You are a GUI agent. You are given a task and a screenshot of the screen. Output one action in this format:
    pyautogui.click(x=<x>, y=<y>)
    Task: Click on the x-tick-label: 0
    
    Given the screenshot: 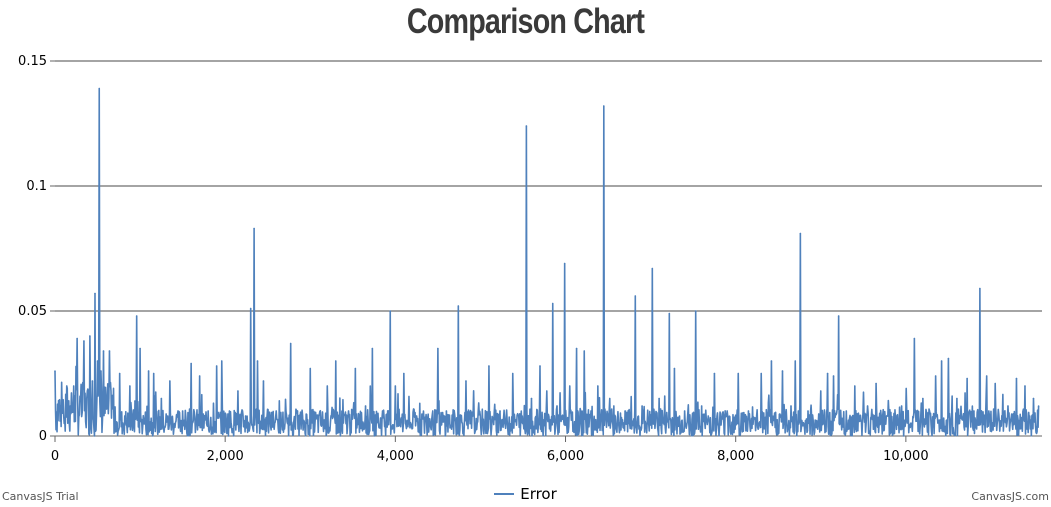 What is the action you would take?
    pyautogui.click(x=55, y=456)
    